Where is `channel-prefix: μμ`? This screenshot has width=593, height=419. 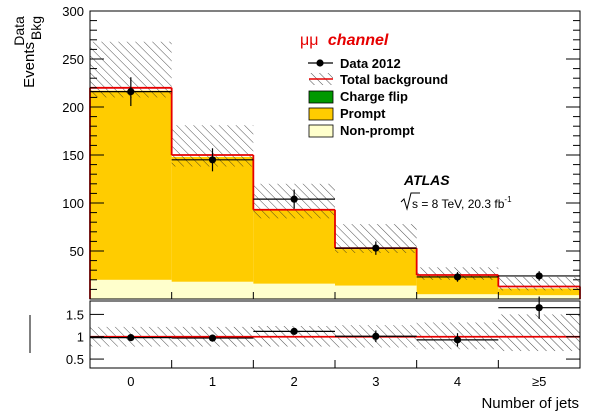
channel-prefix: μμ is located at coordinates (309, 40).